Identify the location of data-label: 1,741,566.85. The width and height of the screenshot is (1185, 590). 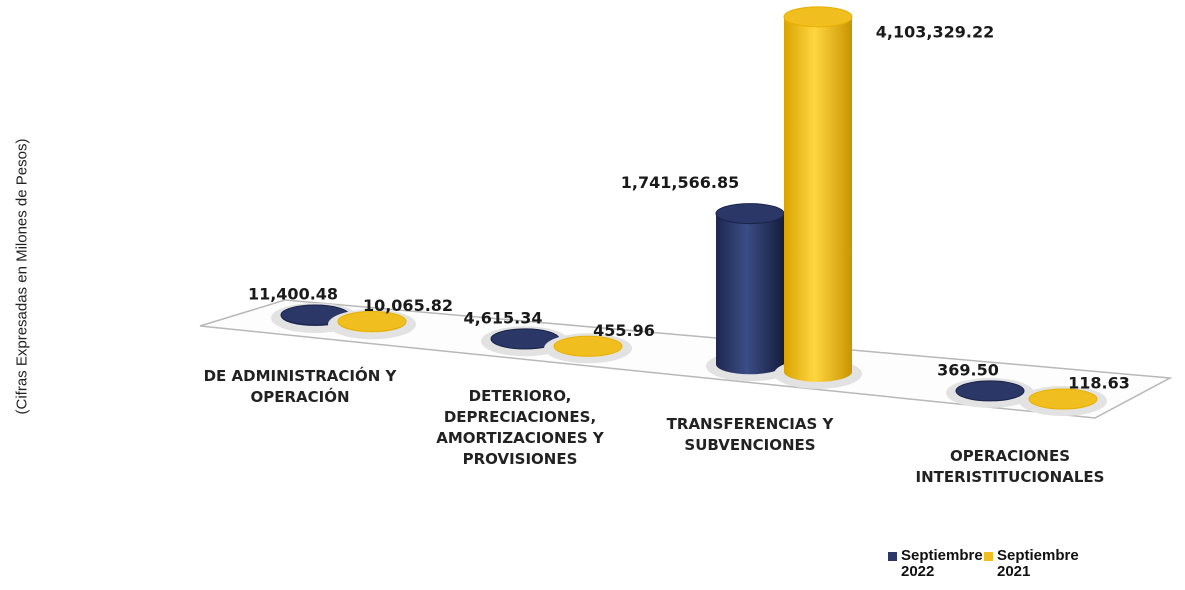
(680, 182).